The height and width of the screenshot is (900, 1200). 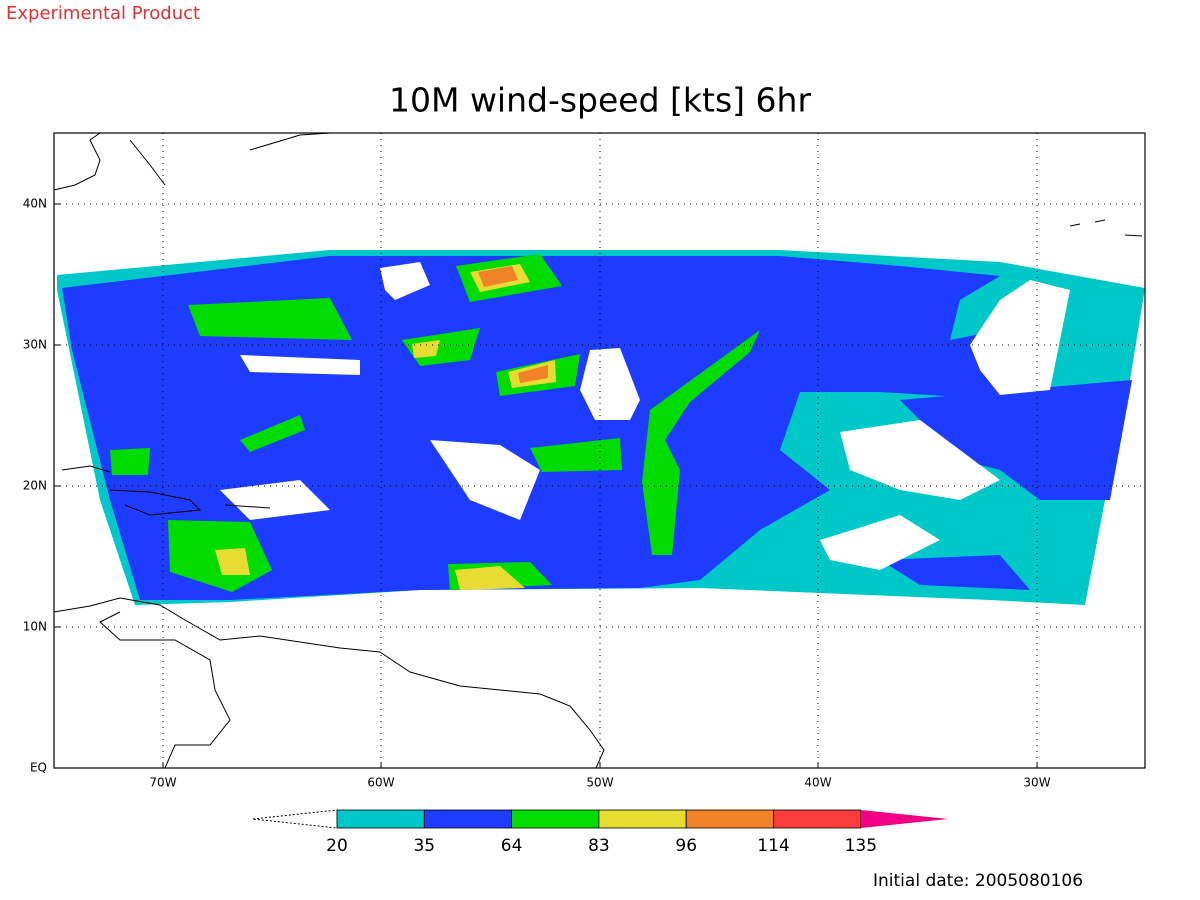 What do you see at coordinates (103, 13) in the screenshot?
I see `product-label: Experimental Product` at bounding box center [103, 13].